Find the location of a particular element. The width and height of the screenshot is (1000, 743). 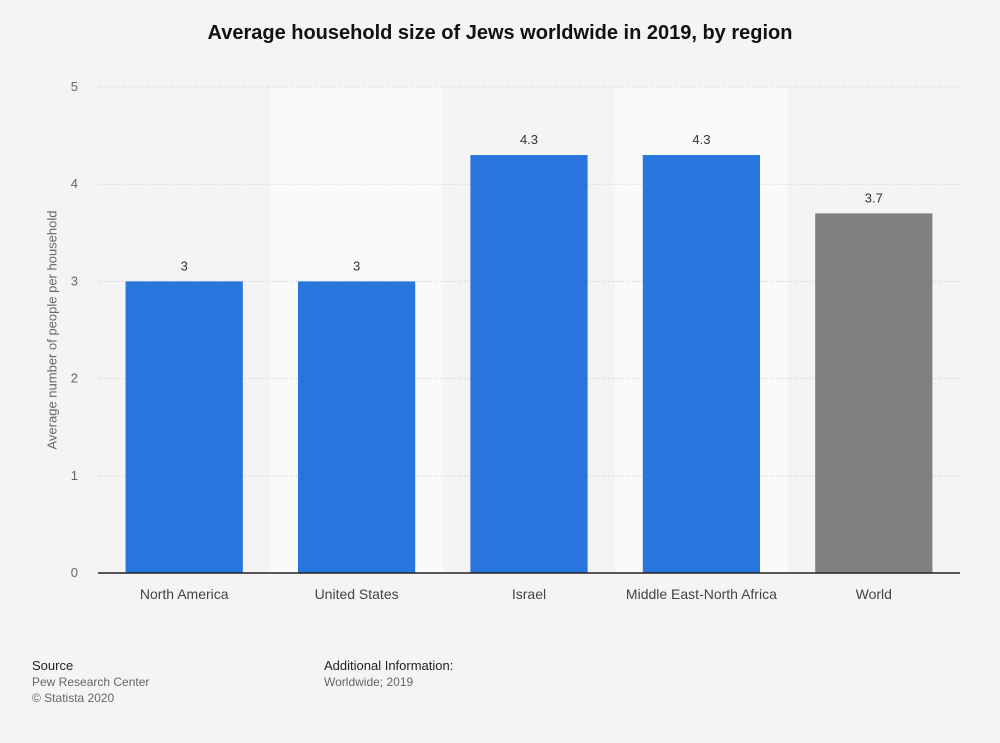

bar-value-label-1: 3 is located at coordinates (356, 265).